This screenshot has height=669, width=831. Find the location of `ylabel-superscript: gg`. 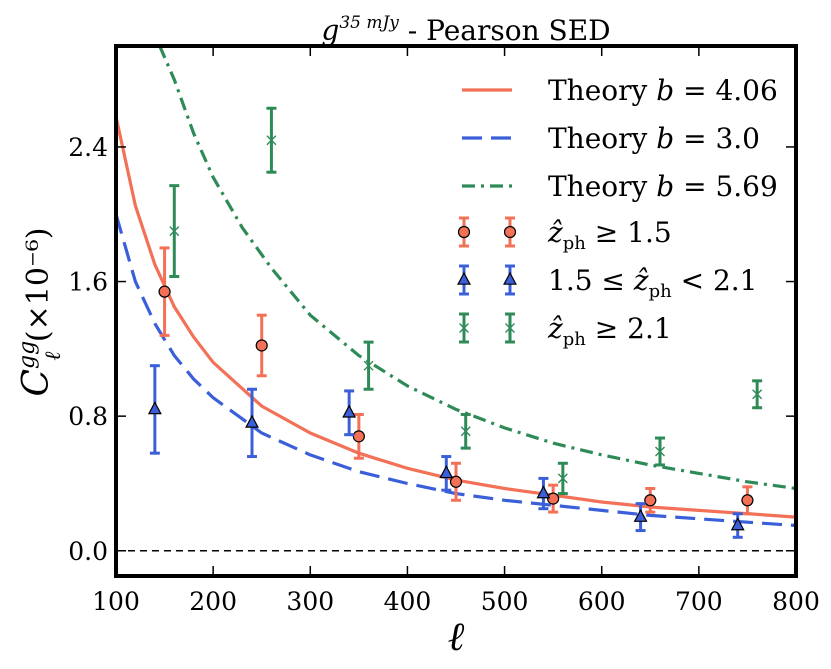

ylabel-superscript: gg is located at coordinates (27, 355).